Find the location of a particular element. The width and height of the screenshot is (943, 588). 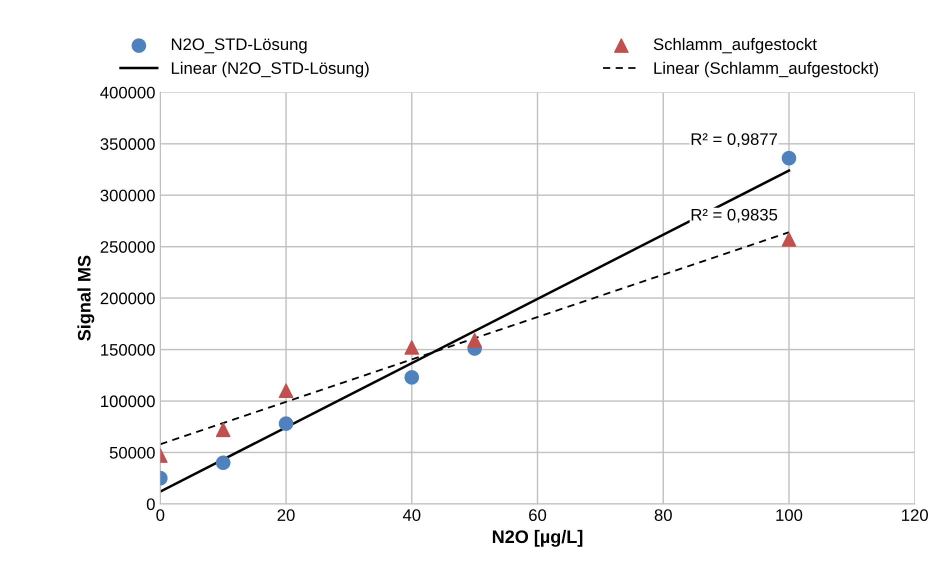

y-tick-label: 300000 is located at coordinates (127, 196).